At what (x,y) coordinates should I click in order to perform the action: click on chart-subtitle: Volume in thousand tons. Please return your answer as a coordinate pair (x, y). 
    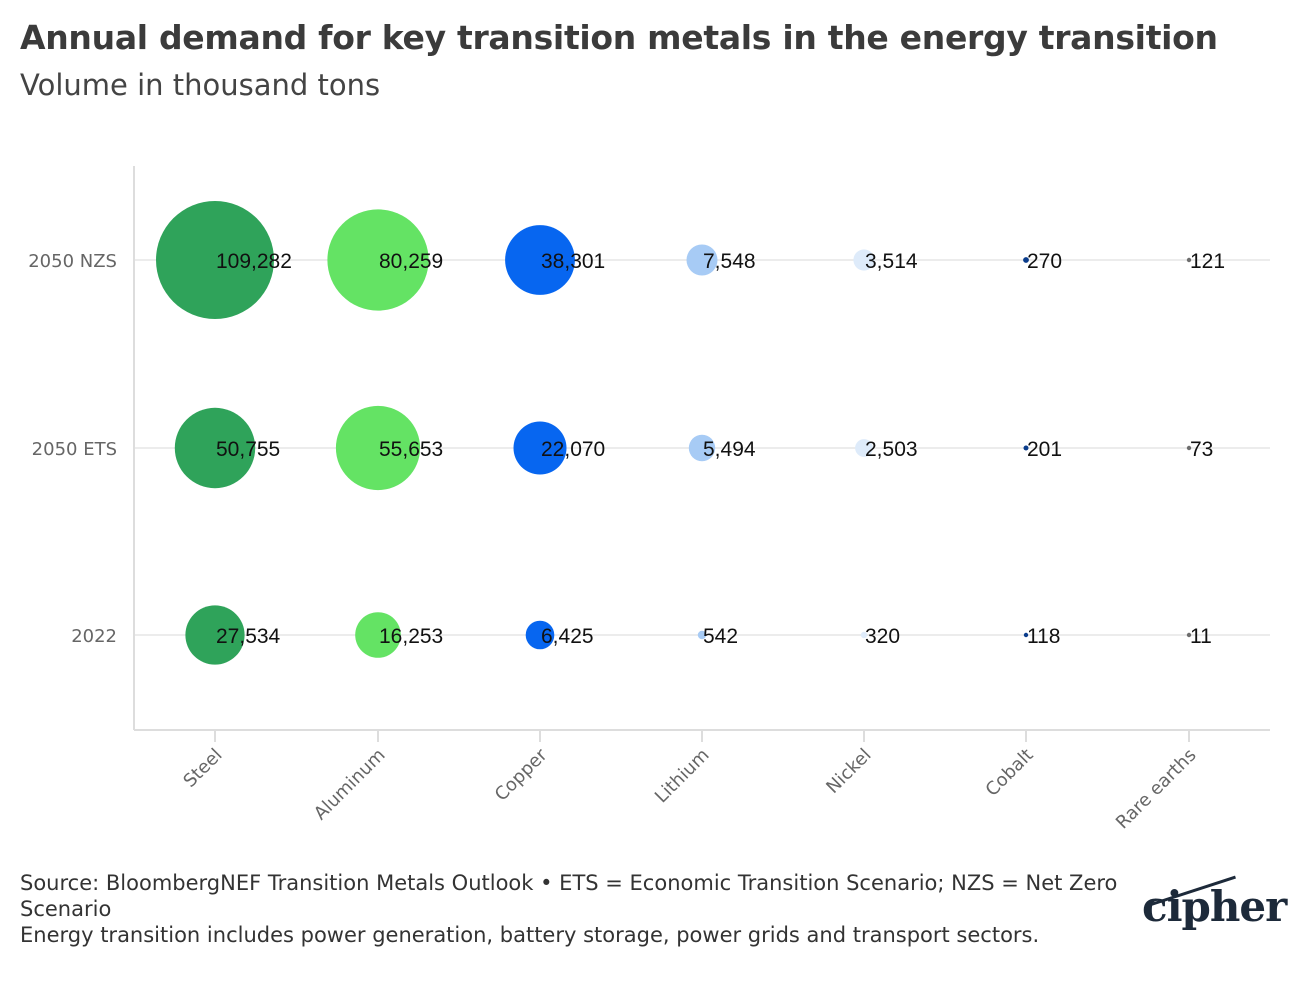
    Looking at the image, I should click on (200, 85).